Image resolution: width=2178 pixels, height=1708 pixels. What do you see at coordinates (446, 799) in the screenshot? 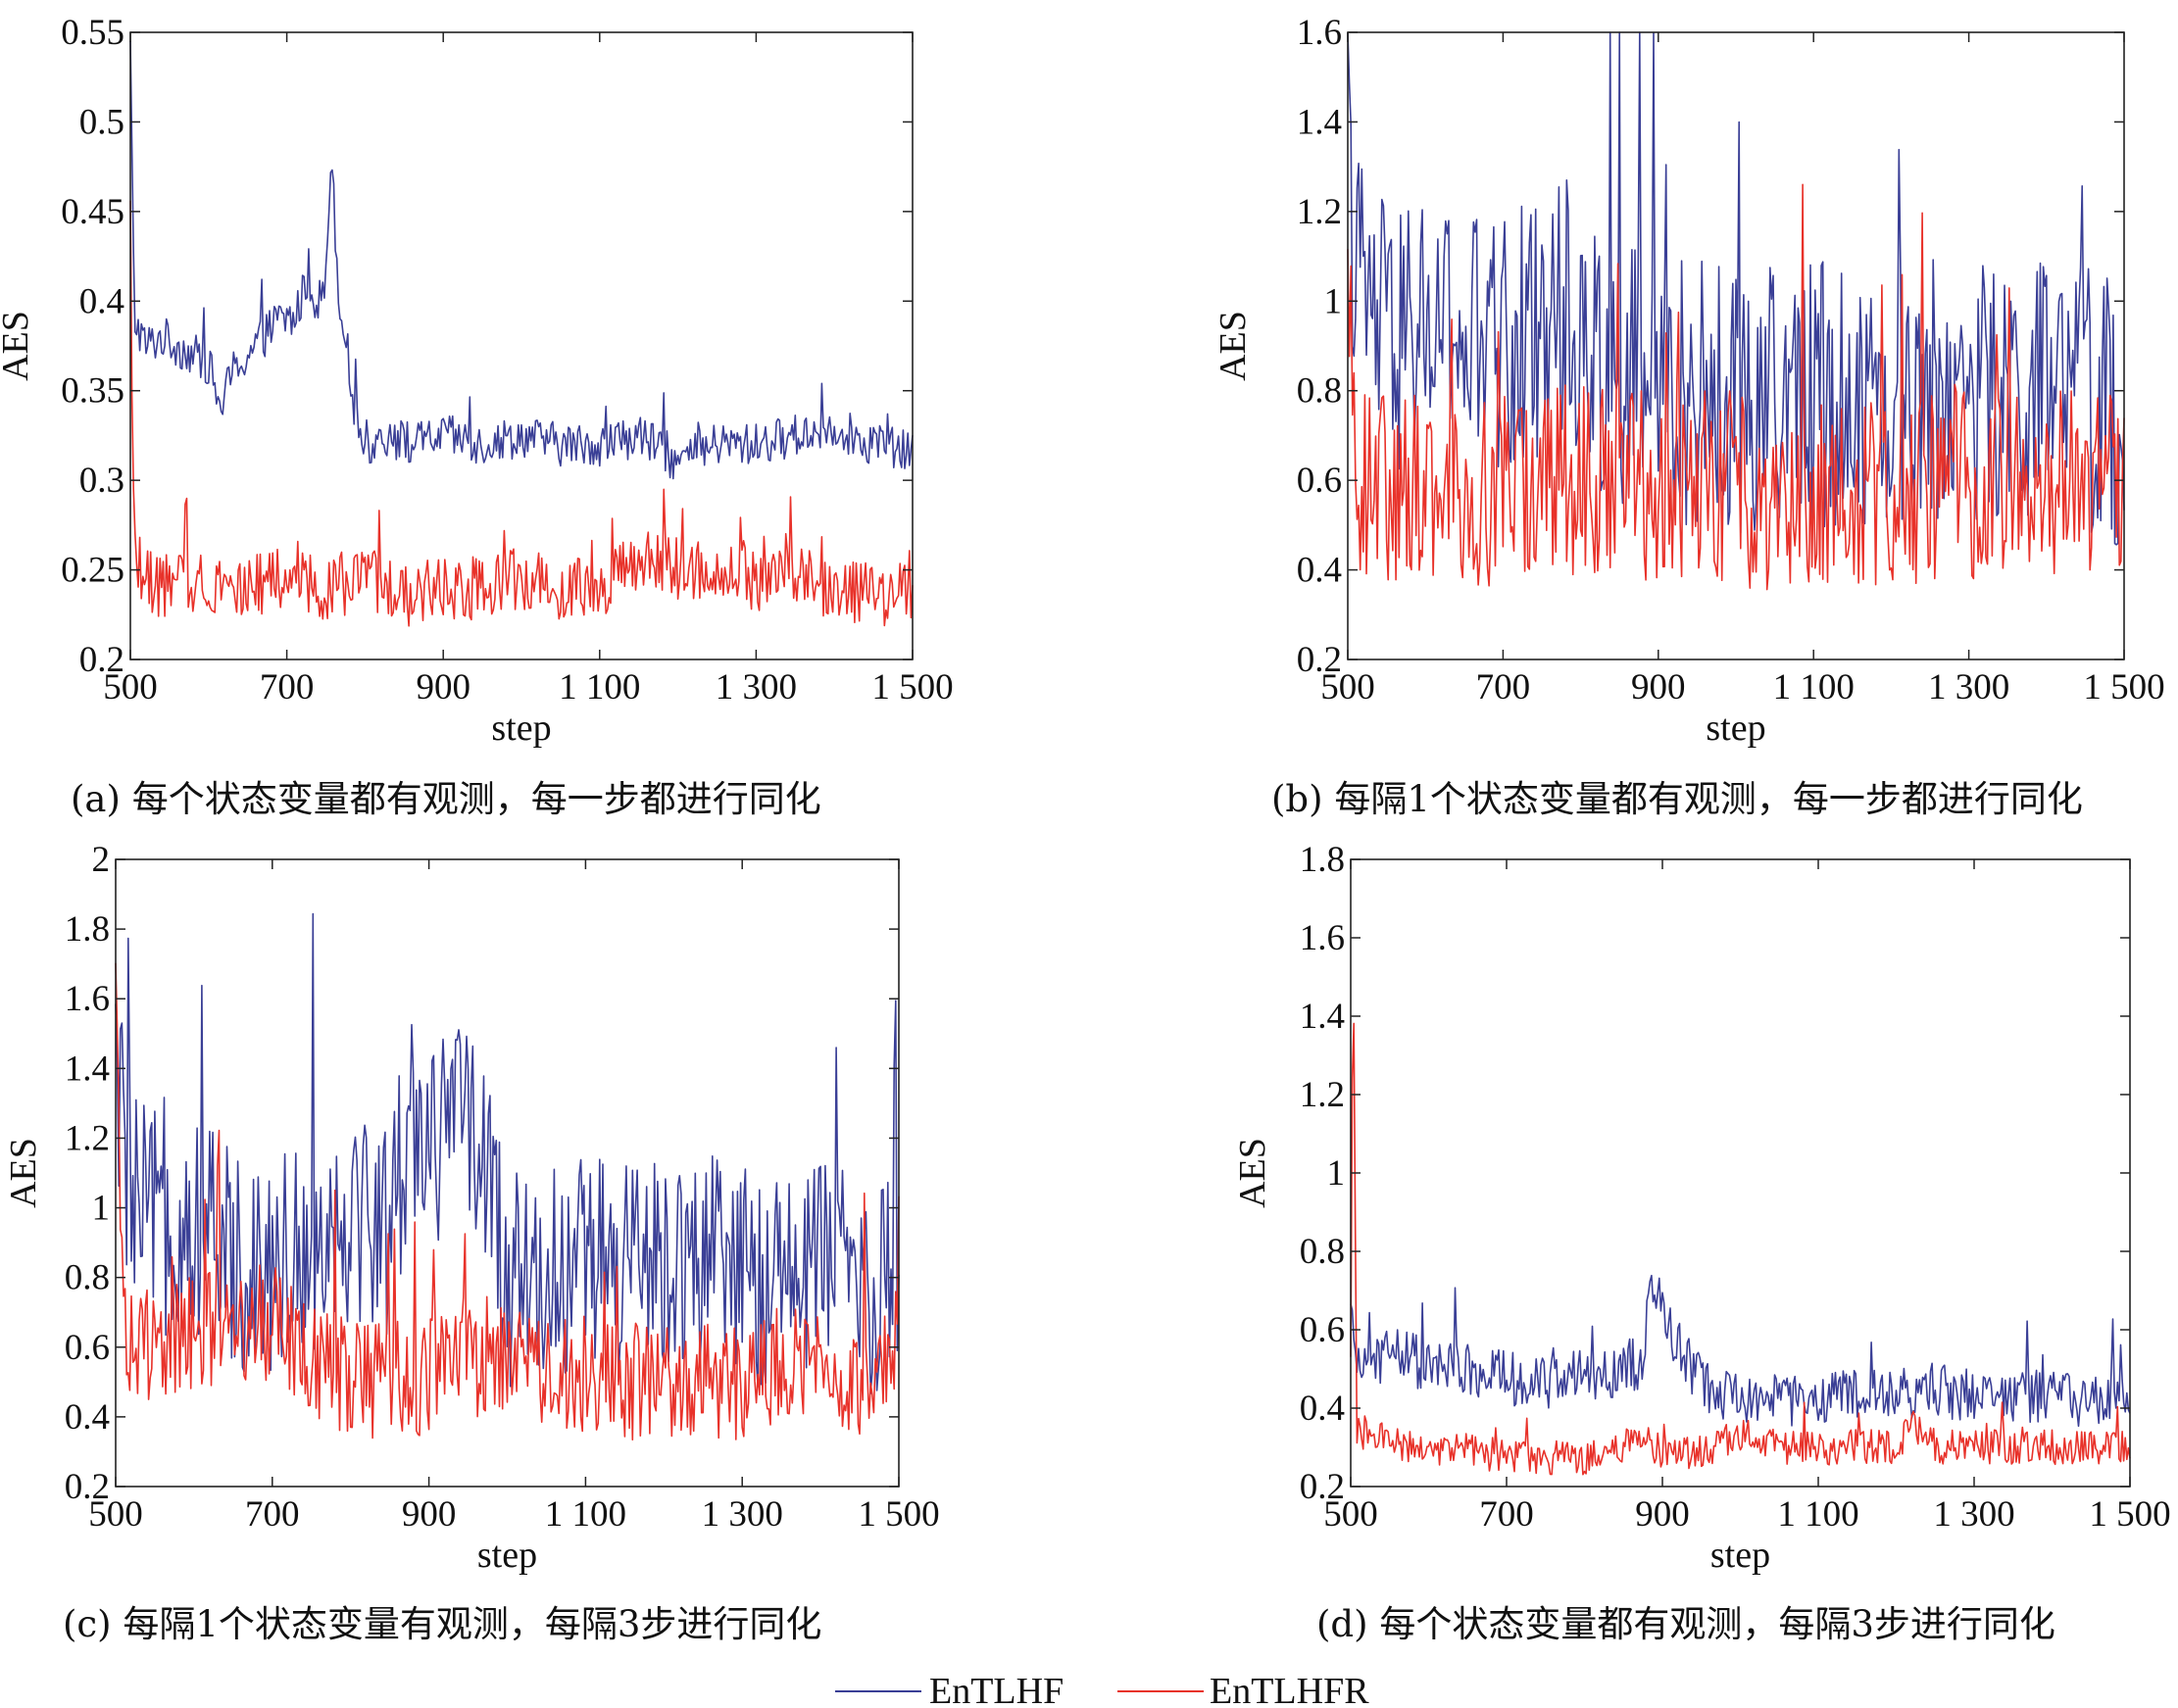
I see `panel-caption: (a) 每个状态变量都有观测，每一步都进行同化` at bounding box center [446, 799].